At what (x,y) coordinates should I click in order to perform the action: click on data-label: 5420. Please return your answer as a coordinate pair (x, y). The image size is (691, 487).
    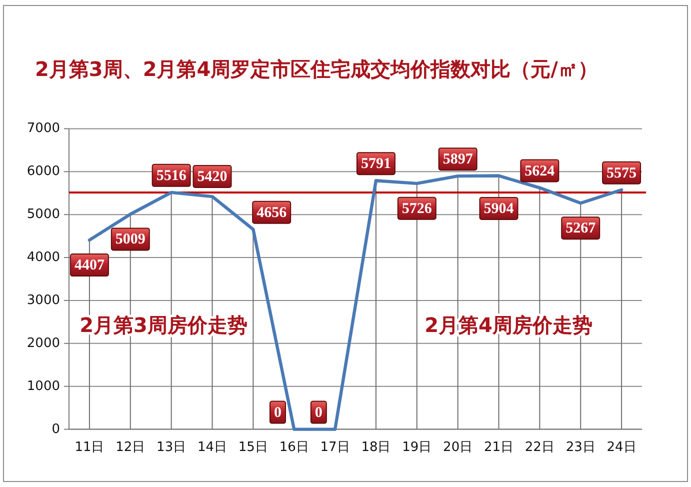
    Looking at the image, I should click on (212, 176).